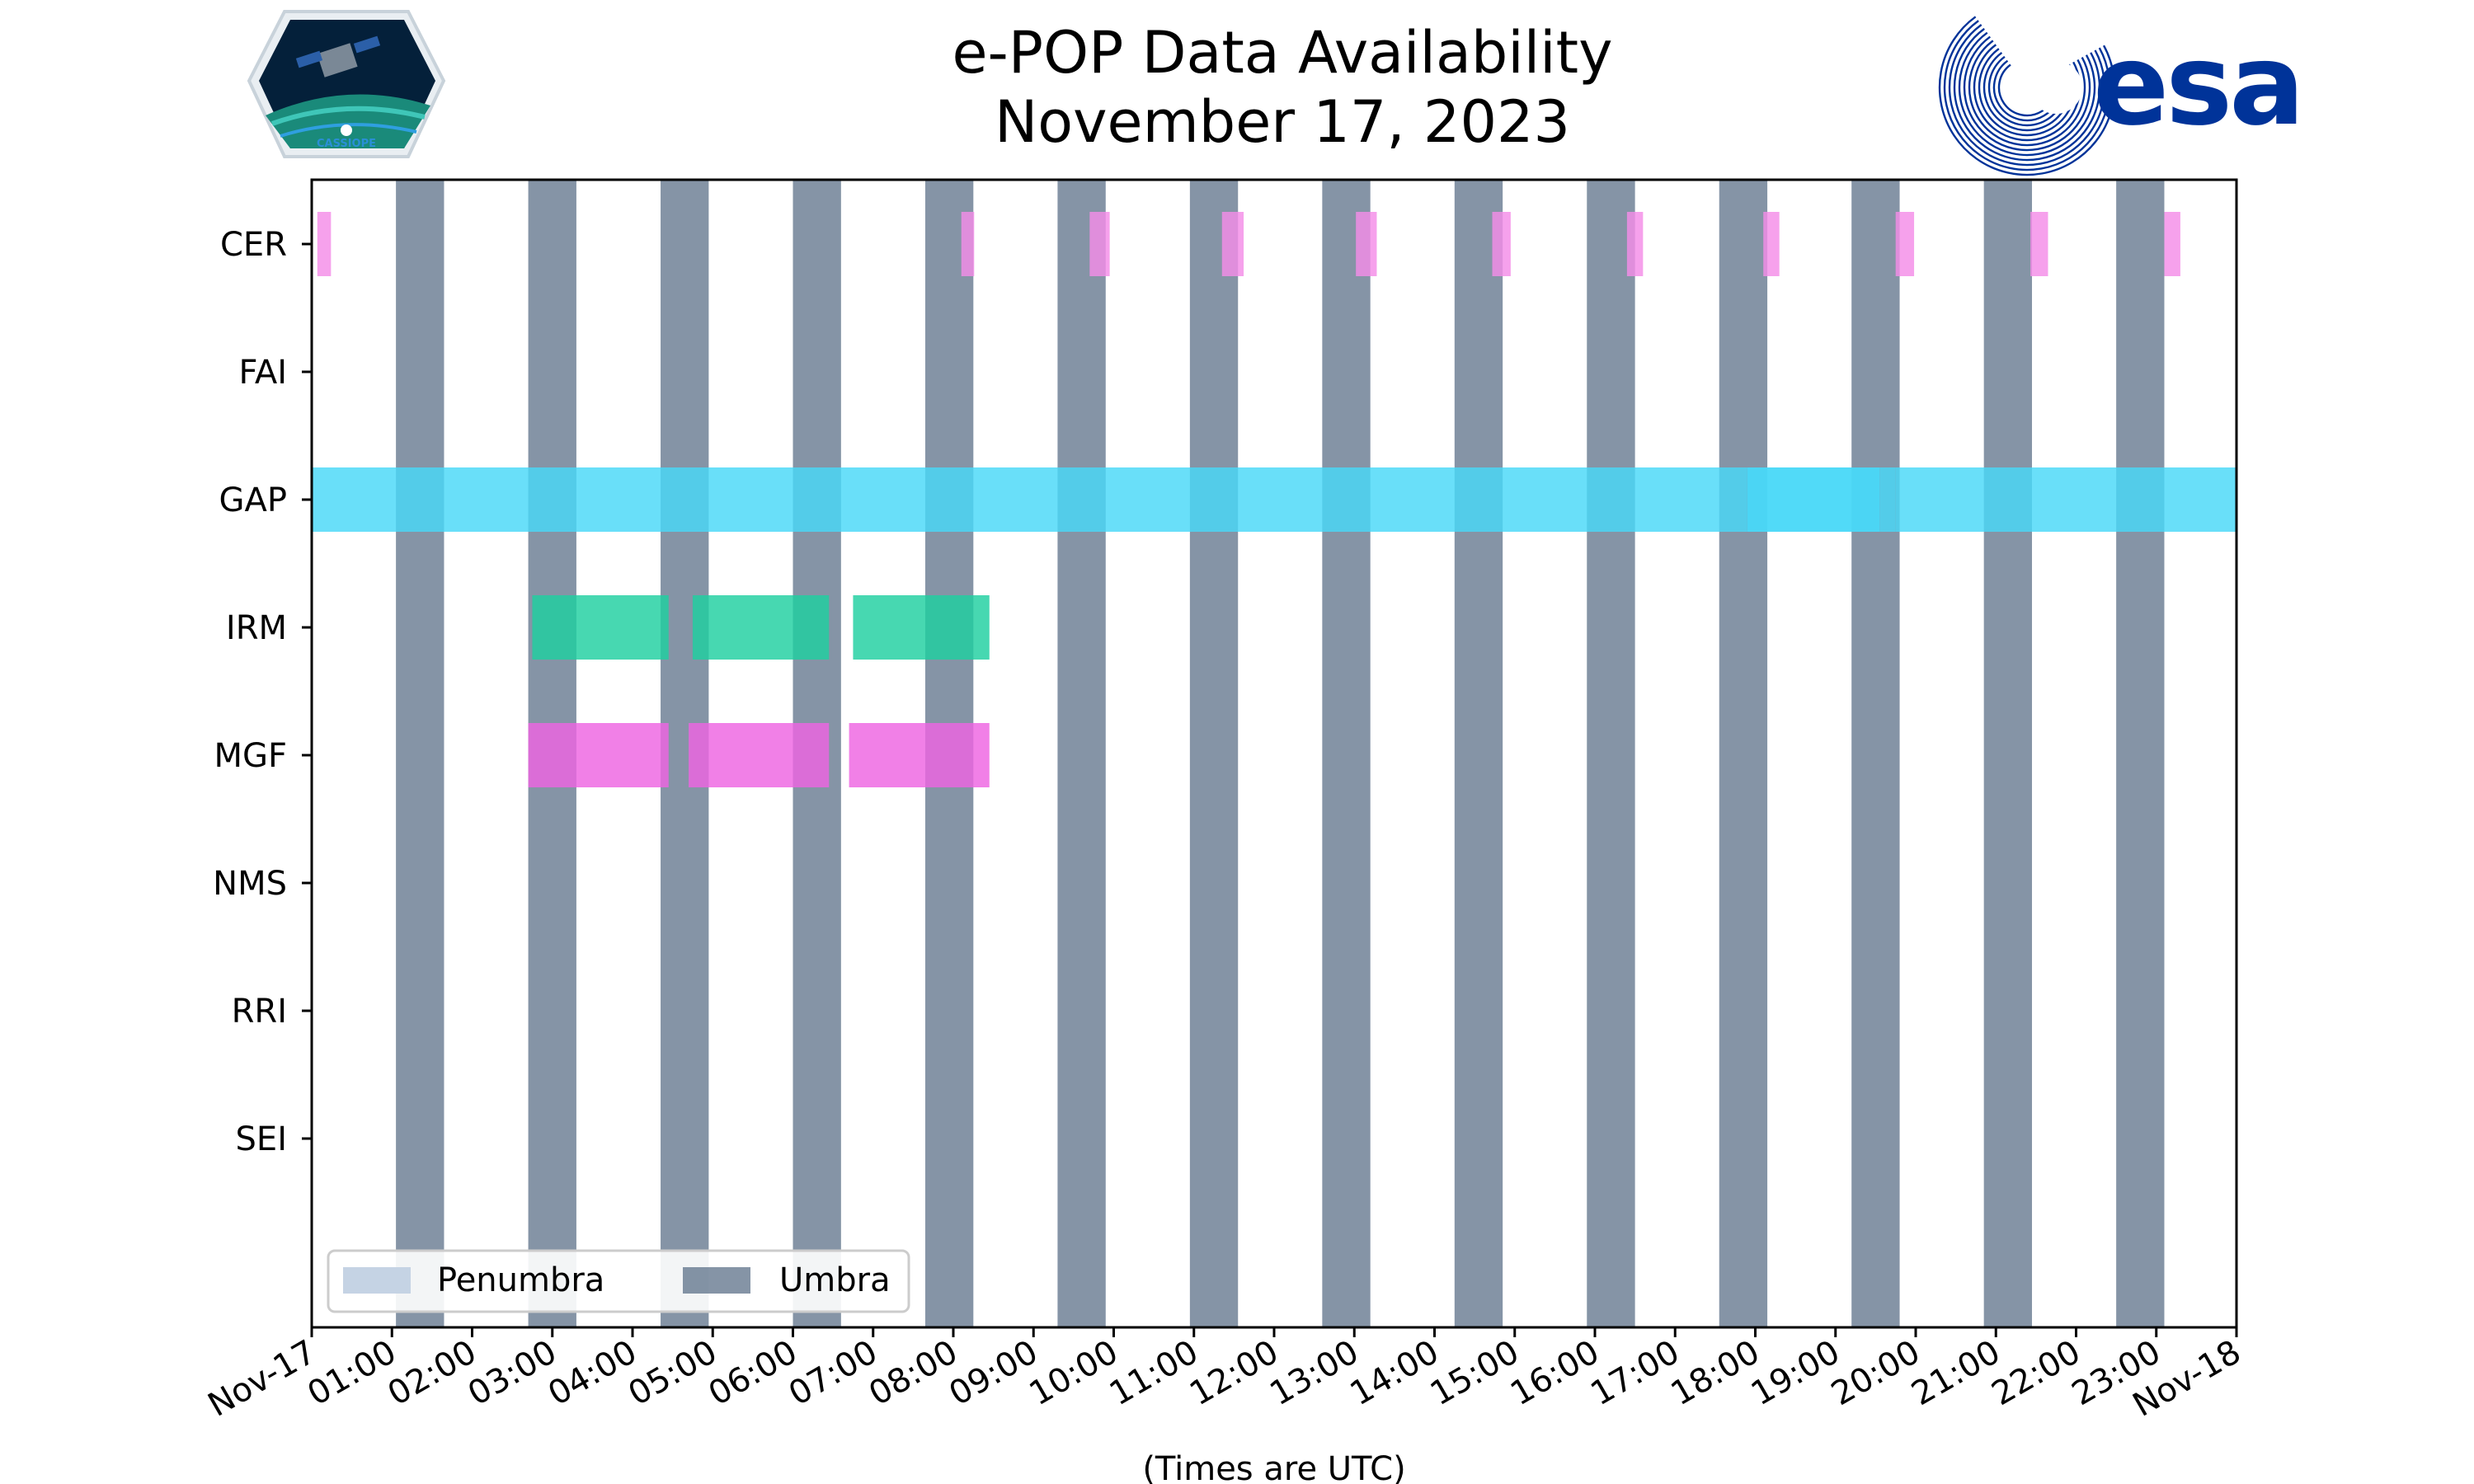  Describe the element at coordinates (253, 245) in the screenshot. I see `y-tick-label-cer: CER` at that location.